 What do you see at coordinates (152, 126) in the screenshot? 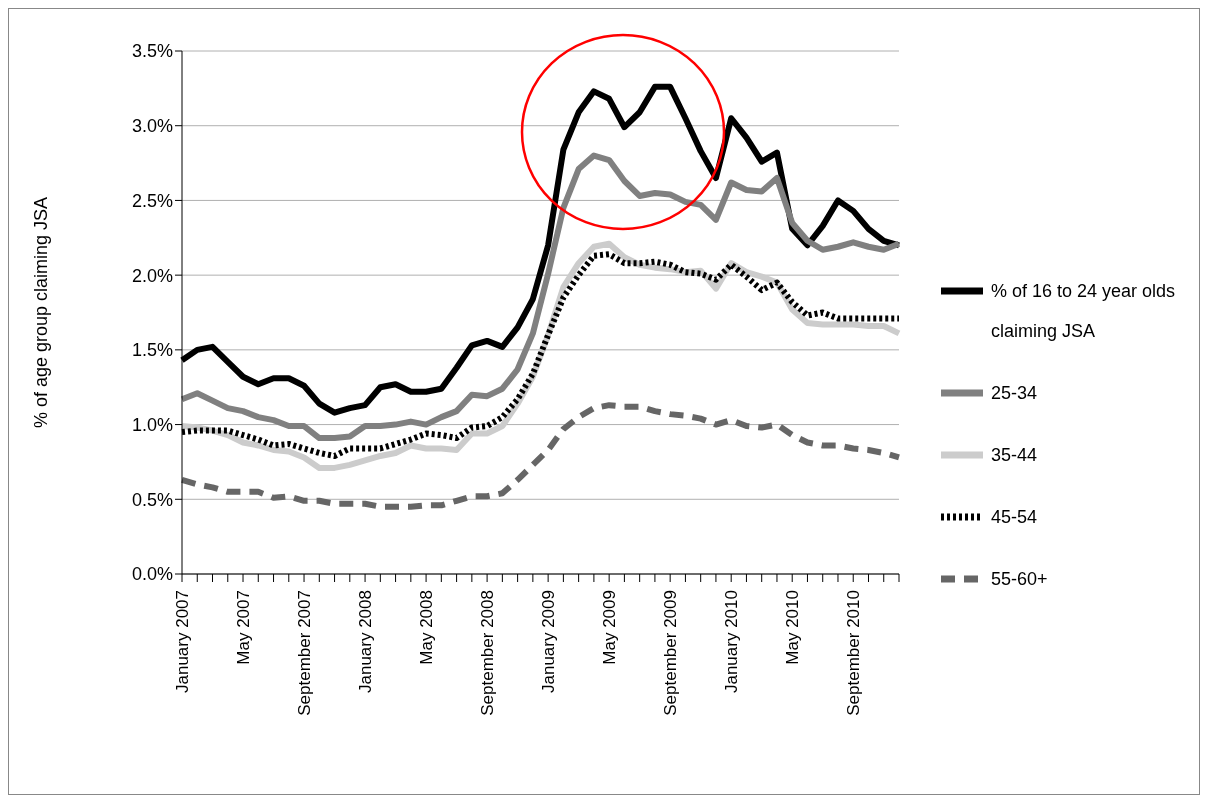
I see `y-tick-label: 3.0%` at bounding box center [152, 126].